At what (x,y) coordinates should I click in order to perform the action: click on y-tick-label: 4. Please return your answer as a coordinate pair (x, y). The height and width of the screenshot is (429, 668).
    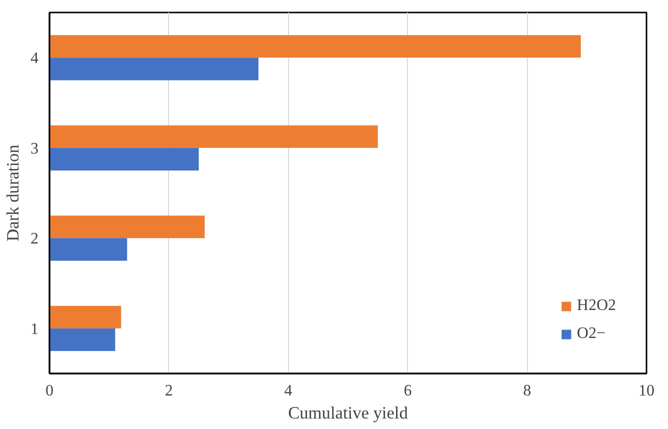
    Looking at the image, I should click on (34, 59).